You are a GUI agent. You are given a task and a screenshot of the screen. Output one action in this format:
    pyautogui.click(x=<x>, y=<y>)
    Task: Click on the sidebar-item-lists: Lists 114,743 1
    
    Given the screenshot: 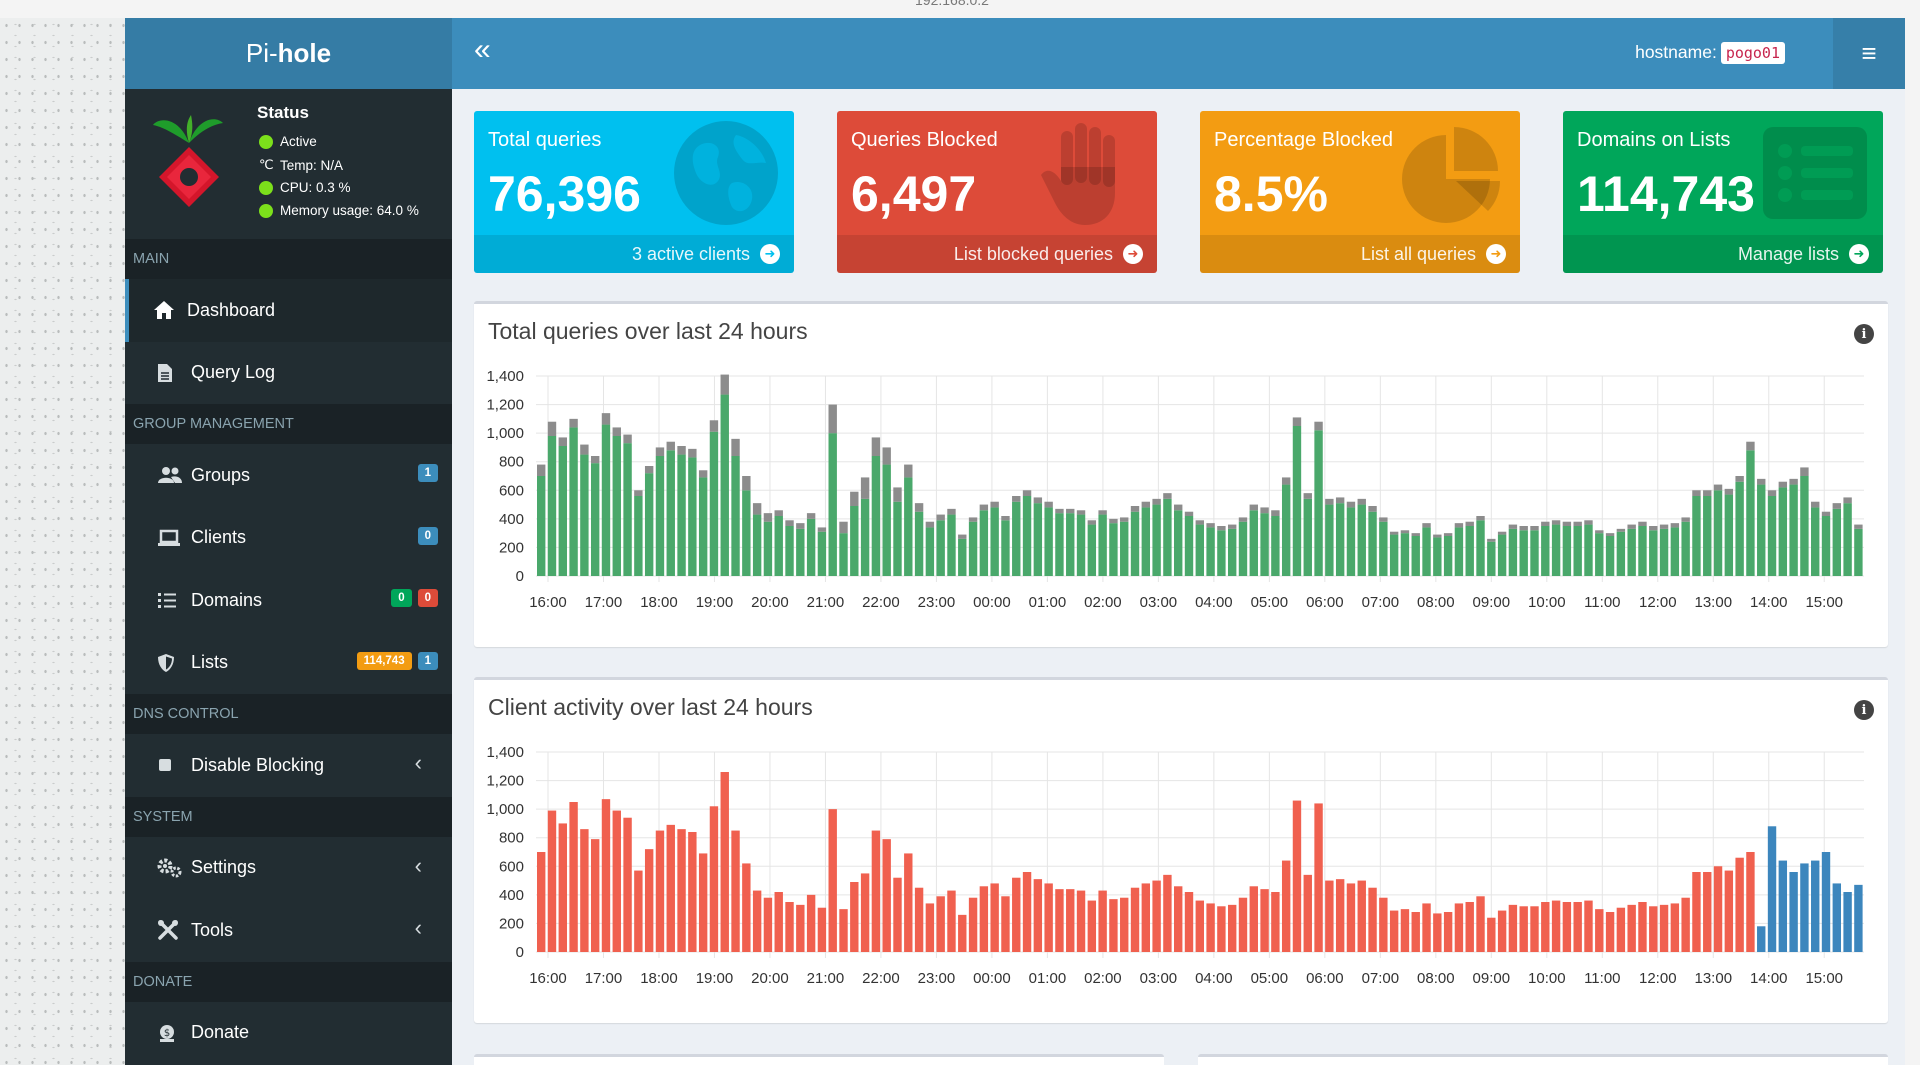 What is the action you would take?
    pyautogui.click(x=288, y=663)
    